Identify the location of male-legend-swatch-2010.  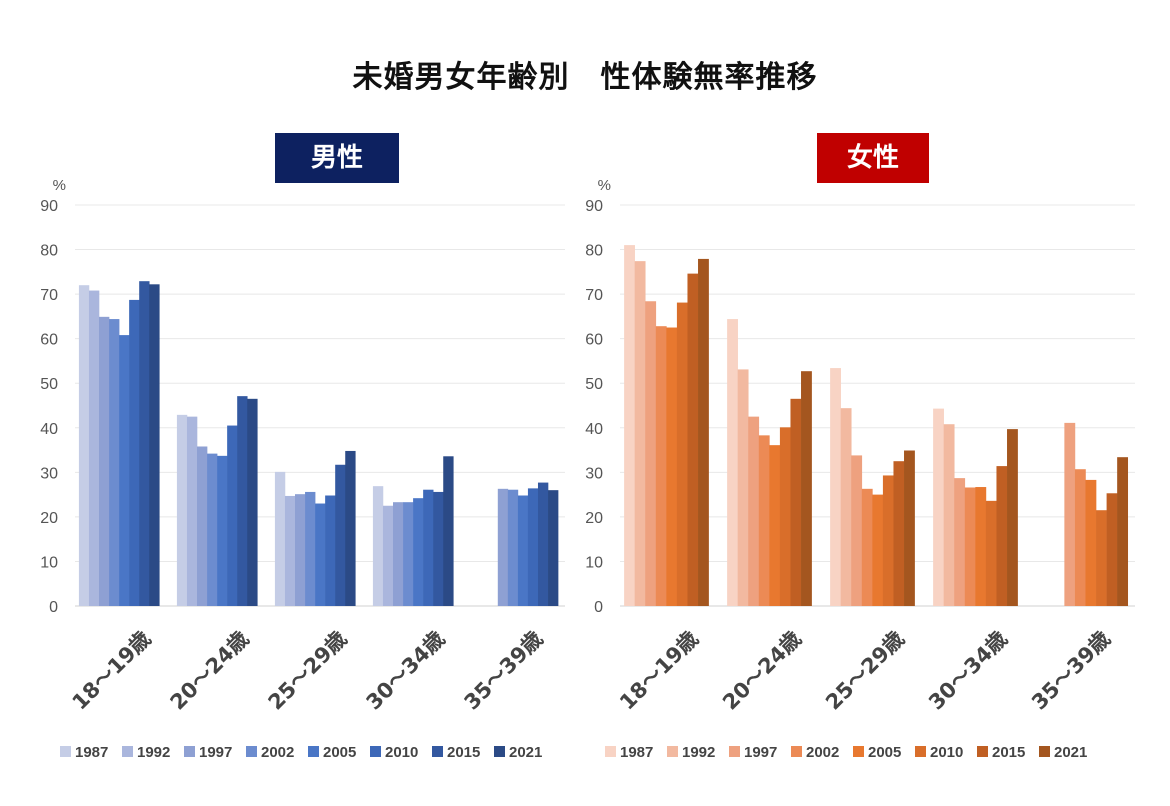
(375, 751).